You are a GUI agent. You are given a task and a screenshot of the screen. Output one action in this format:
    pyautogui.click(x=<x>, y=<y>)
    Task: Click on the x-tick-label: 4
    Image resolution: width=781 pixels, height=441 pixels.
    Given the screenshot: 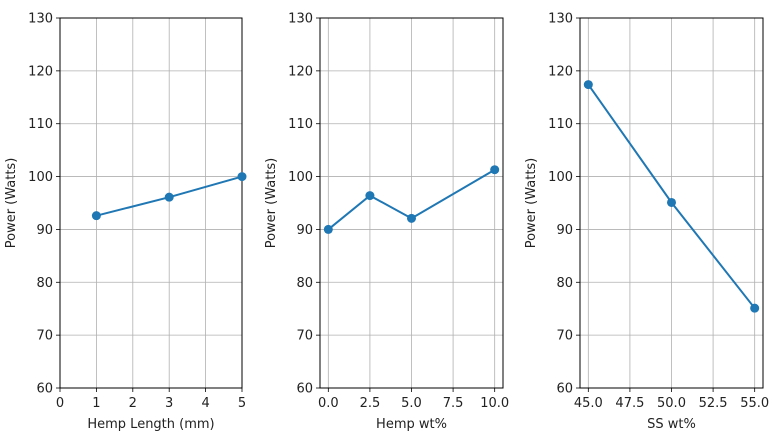 What is the action you would take?
    pyautogui.click(x=205, y=403)
    